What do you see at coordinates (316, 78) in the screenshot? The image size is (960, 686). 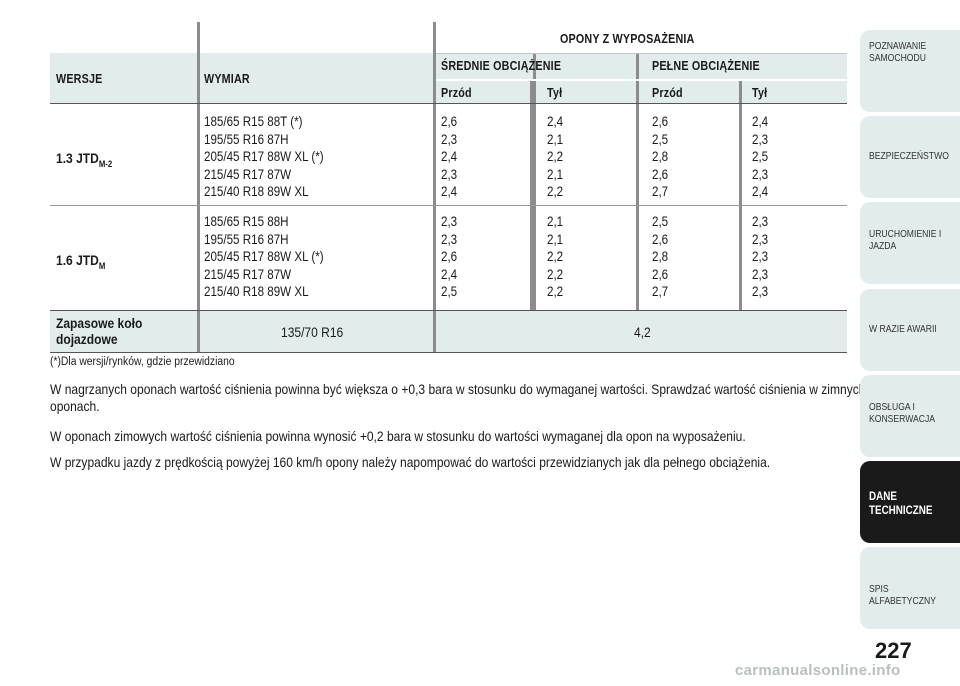 I see `table-header-shade-size` at bounding box center [316, 78].